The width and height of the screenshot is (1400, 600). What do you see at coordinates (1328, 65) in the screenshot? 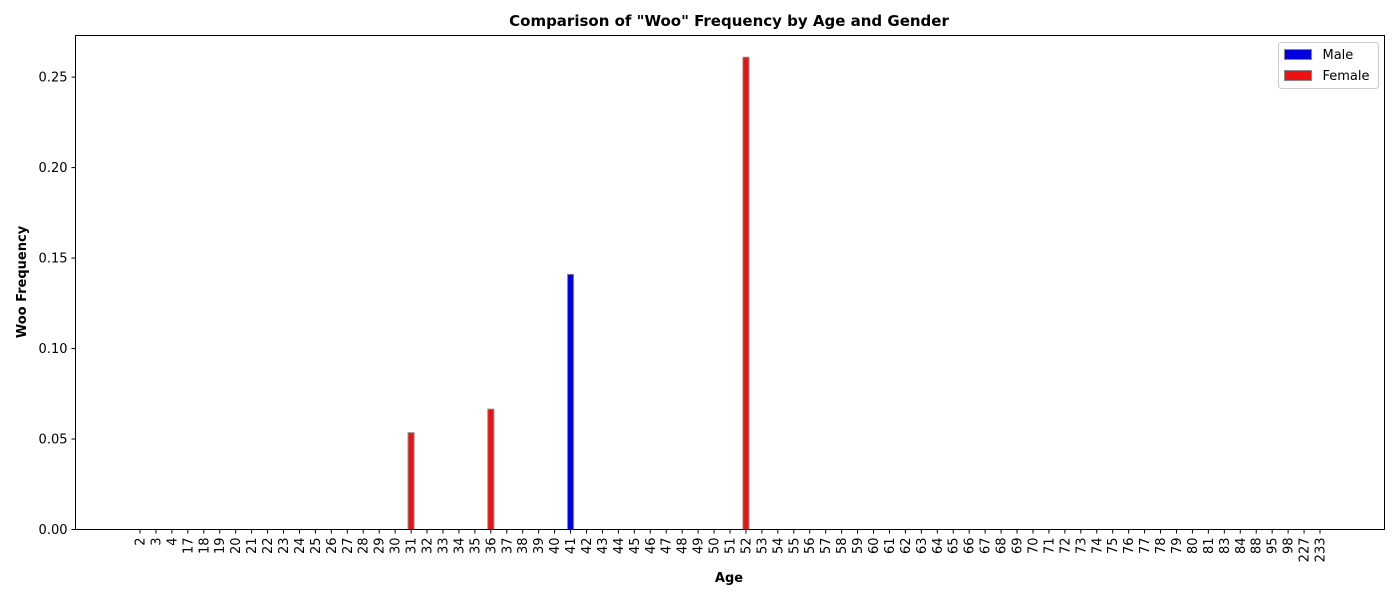
I see `legend: Male Female` at bounding box center [1328, 65].